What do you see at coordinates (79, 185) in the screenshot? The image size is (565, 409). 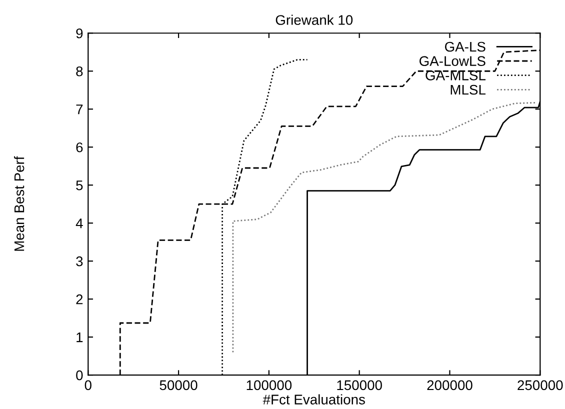 I see `y-tick-label: 5` at bounding box center [79, 185].